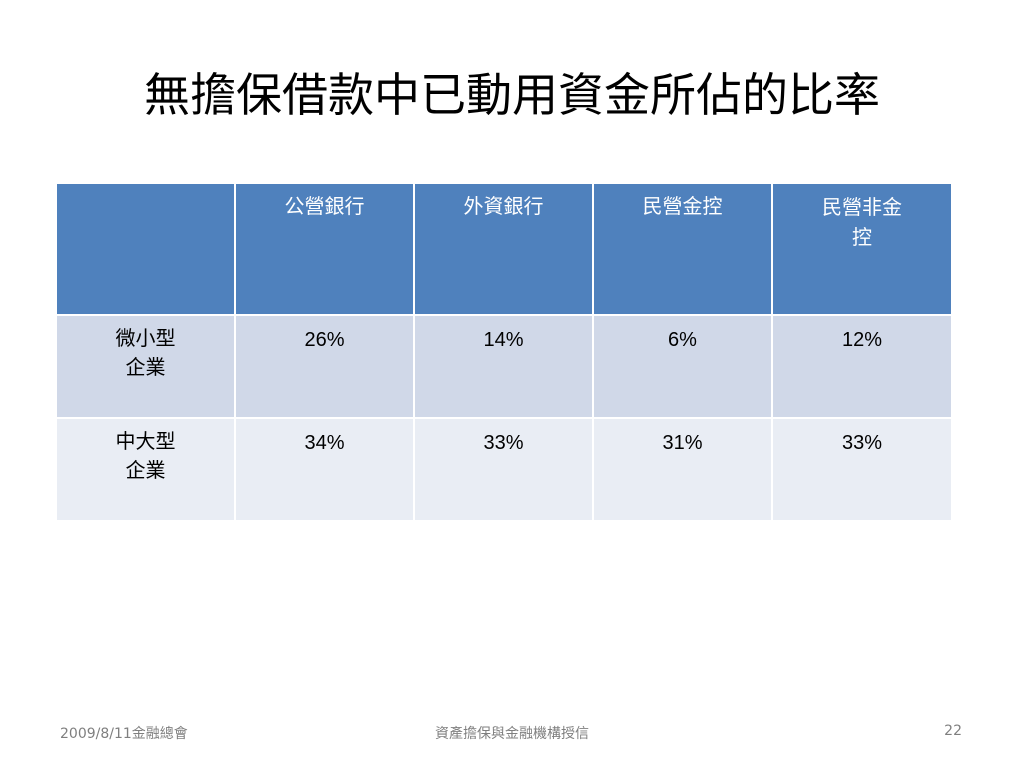 The width and height of the screenshot is (1024, 768). Describe the element at coordinates (682, 249) in the screenshot. I see `column-header-private-fhc: 民營金控` at that location.